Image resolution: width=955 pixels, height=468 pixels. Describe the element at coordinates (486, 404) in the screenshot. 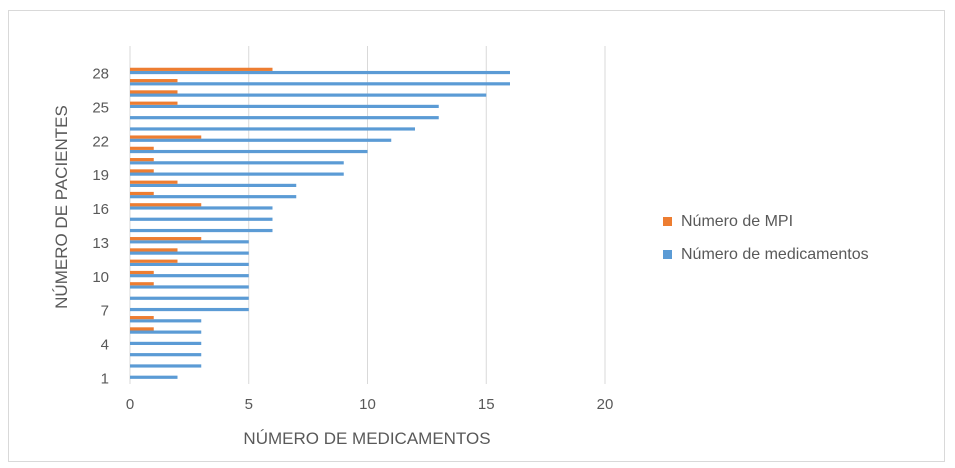

I see `x-tick-label-15: 15` at that location.